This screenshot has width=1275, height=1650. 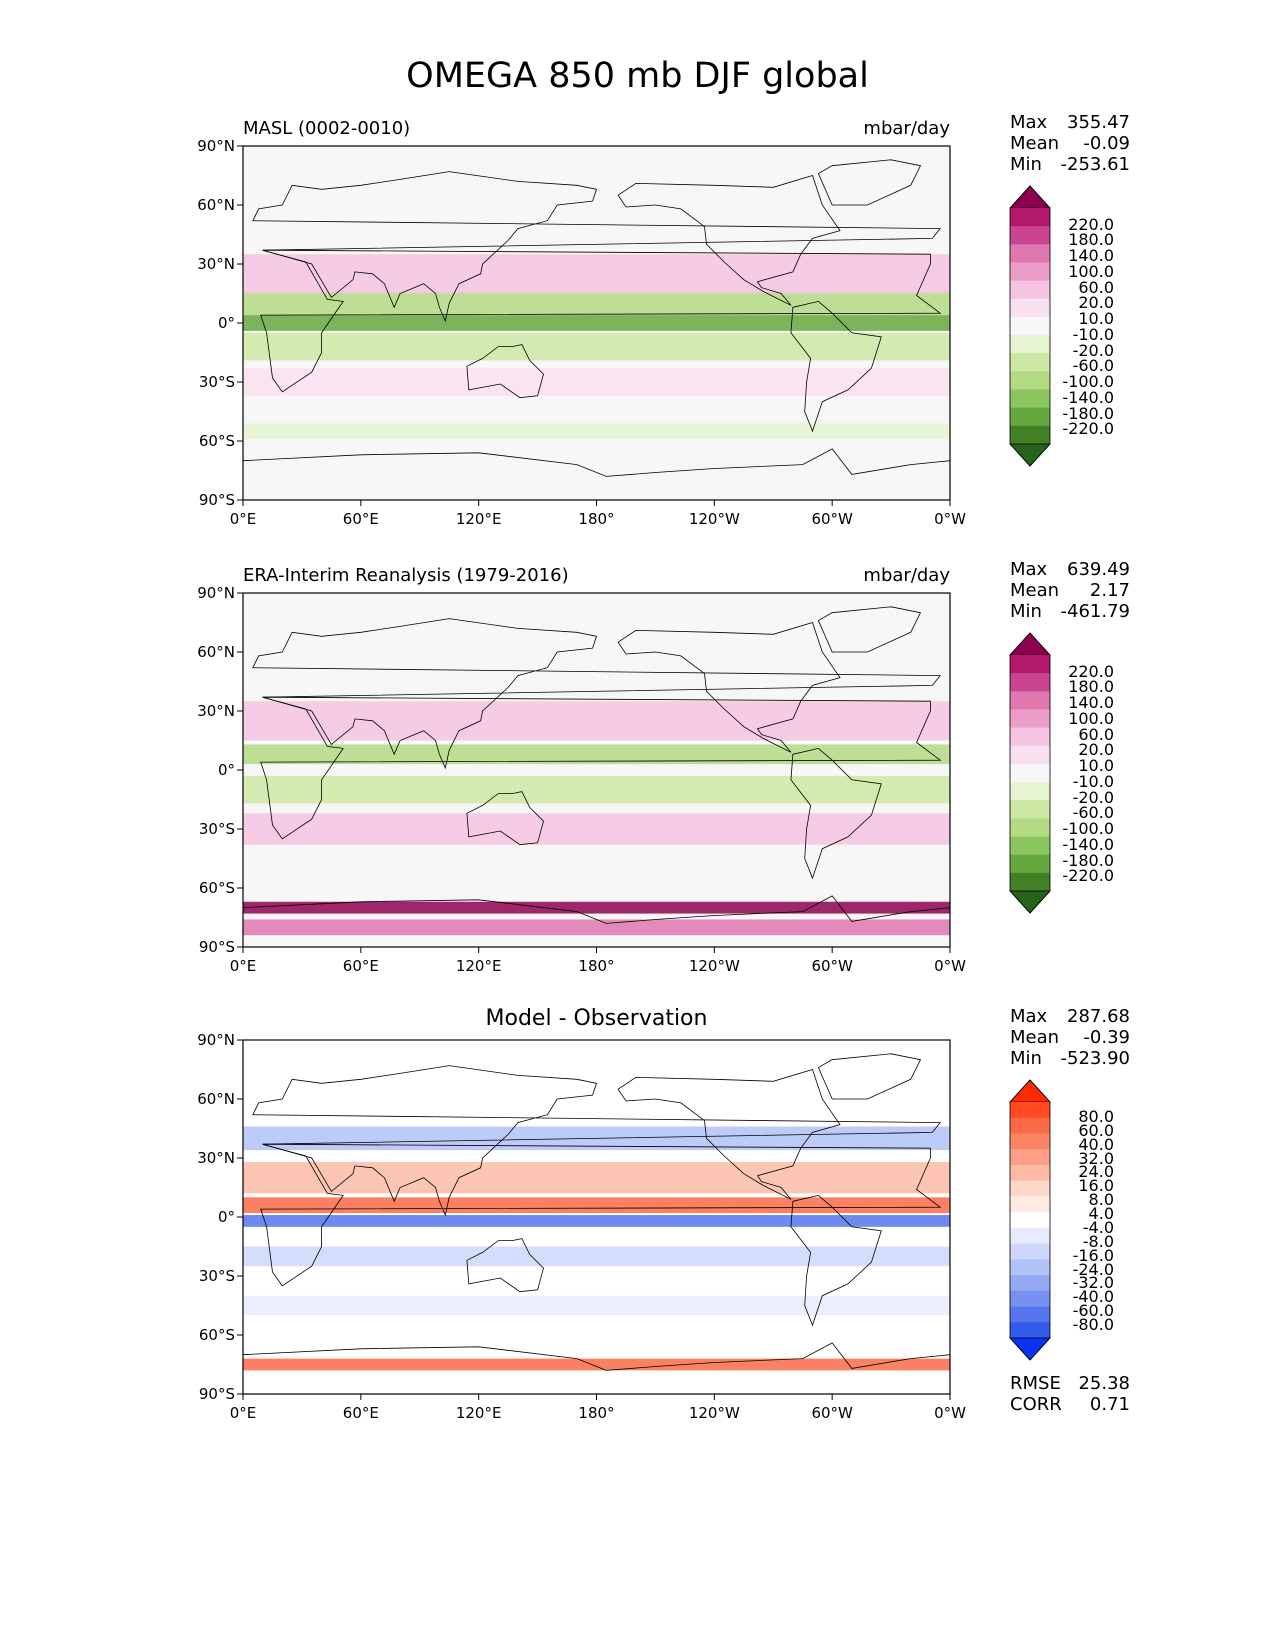 I want to click on obs-stat-min: Min -461.79, so click(x=1070, y=611).